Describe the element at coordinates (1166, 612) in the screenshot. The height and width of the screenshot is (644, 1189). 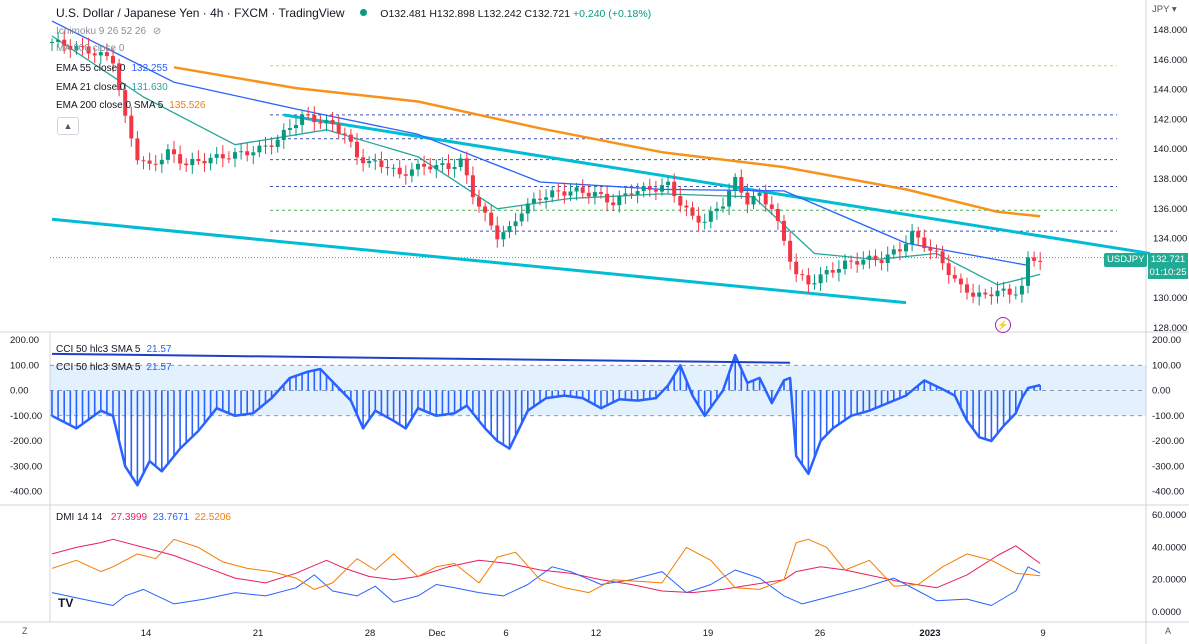
I see `dmi-axis-tick: 0.0000` at that location.